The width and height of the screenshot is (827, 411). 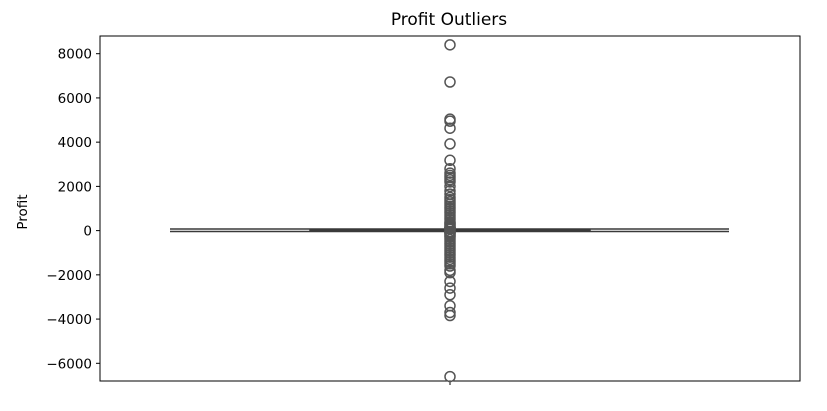 What do you see at coordinates (75, 187) in the screenshot?
I see `y-tick-label: 2000` at bounding box center [75, 187].